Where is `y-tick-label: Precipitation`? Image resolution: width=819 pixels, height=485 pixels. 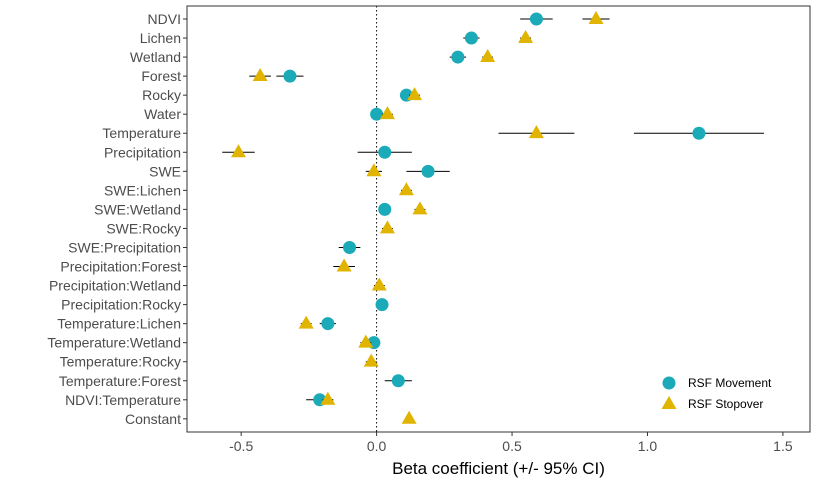
y-tick-label: Precipitation is located at coordinates (142, 152).